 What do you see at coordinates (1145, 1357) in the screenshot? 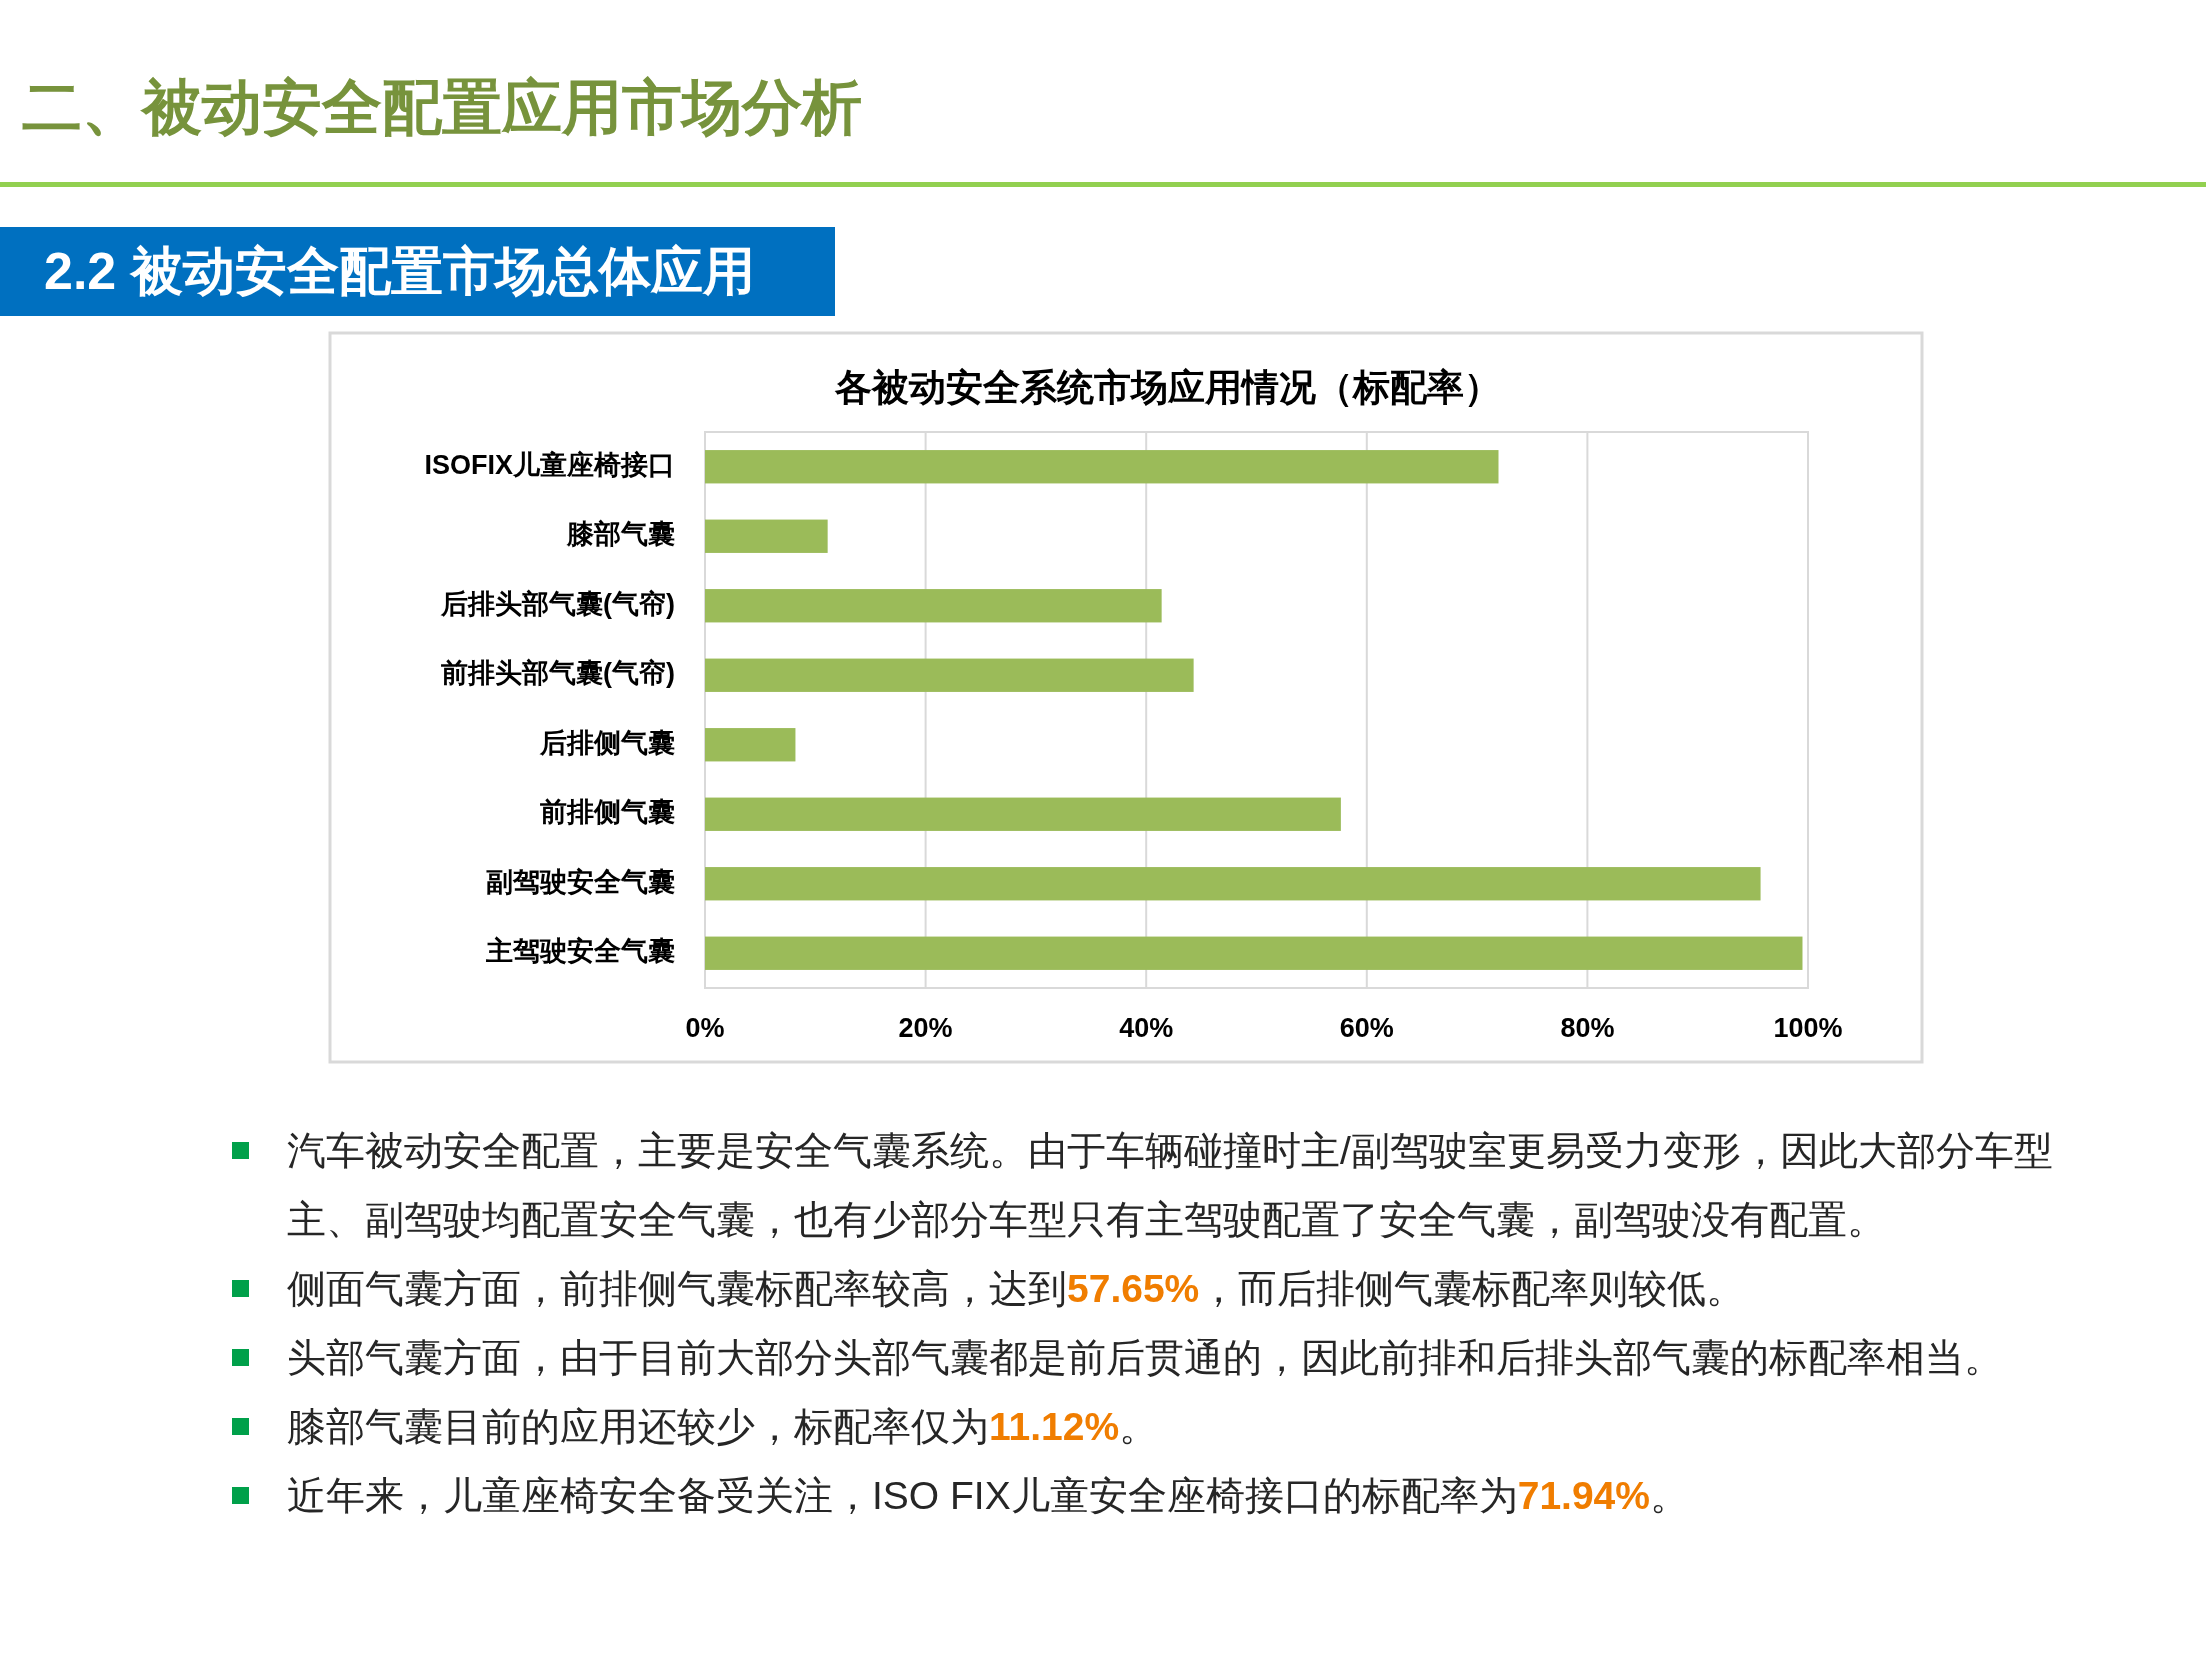
I see `text: 头部气囊方面，由于目前大部分头部气囊都是前后贯通的，因此前排和后排头部气囊的标配率相当。` at bounding box center [1145, 1357].